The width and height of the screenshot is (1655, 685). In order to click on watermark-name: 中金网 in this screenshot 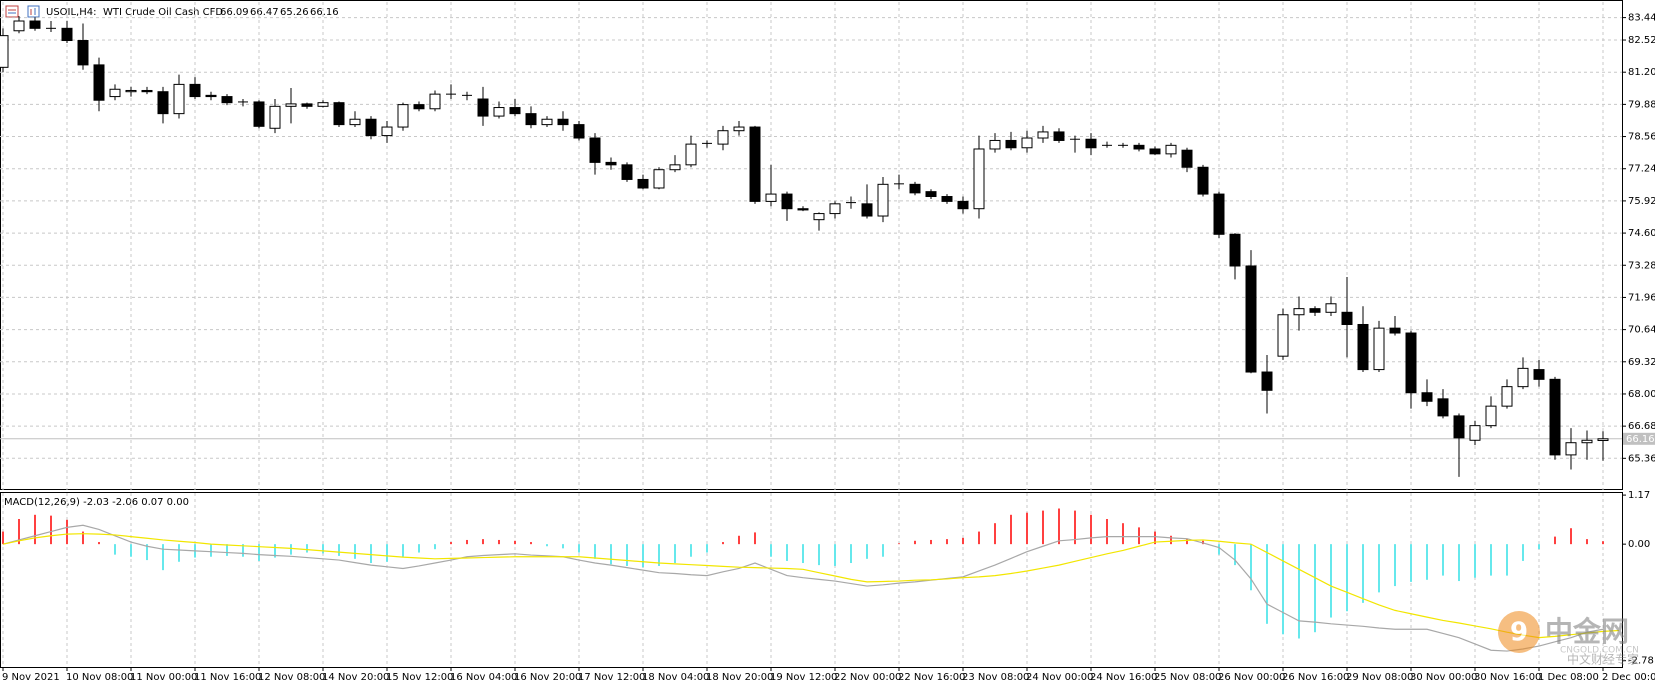, I will do `click(1587, 631)`.